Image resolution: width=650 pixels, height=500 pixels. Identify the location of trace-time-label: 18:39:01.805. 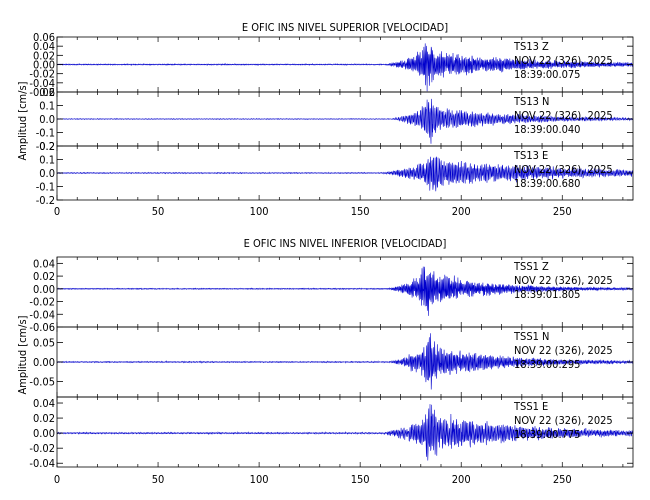
(547, 294).